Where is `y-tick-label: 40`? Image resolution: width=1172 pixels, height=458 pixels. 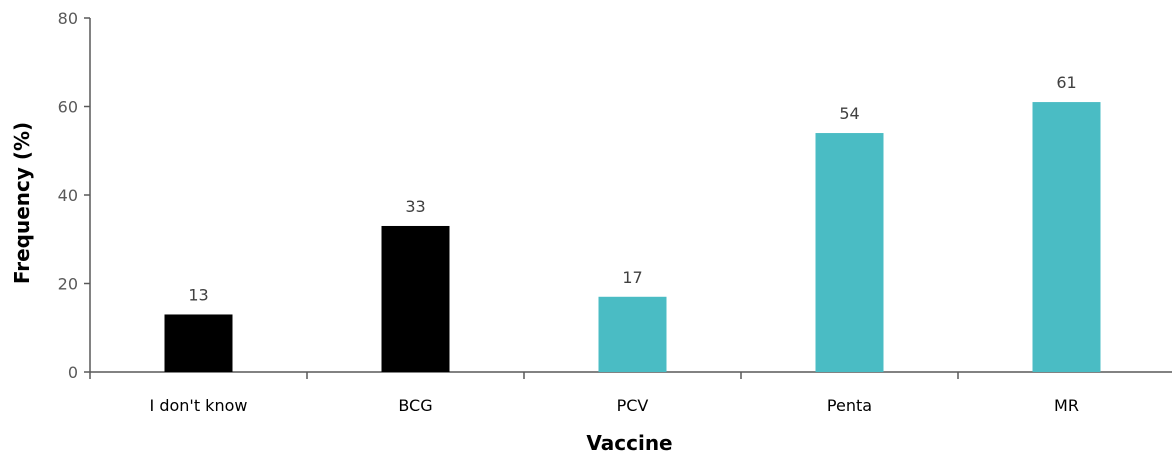
y-tick-label: 40 is located at coordinates (68, 195).